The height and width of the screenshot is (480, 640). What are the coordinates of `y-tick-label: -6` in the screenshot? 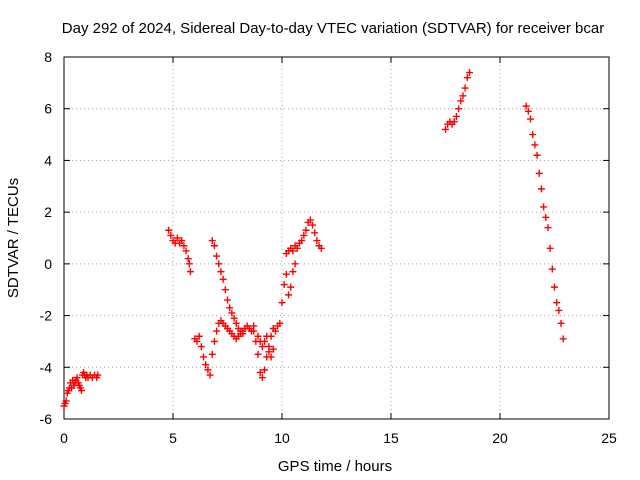 It's located at (46, 419).